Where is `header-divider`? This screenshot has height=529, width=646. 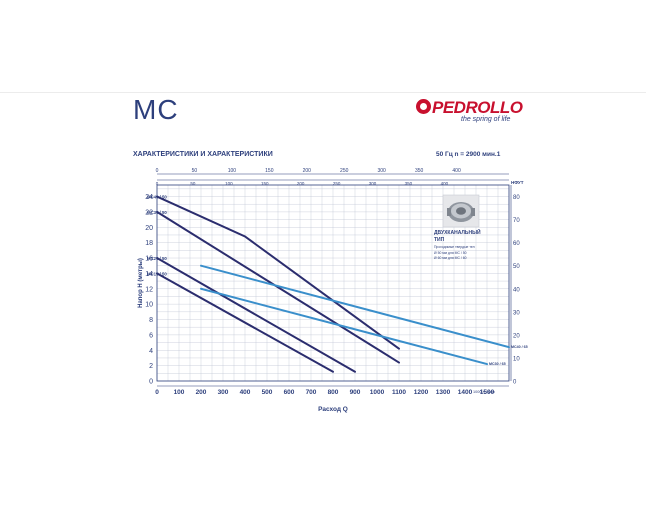 header-divider is located at coordinates (323, 92).